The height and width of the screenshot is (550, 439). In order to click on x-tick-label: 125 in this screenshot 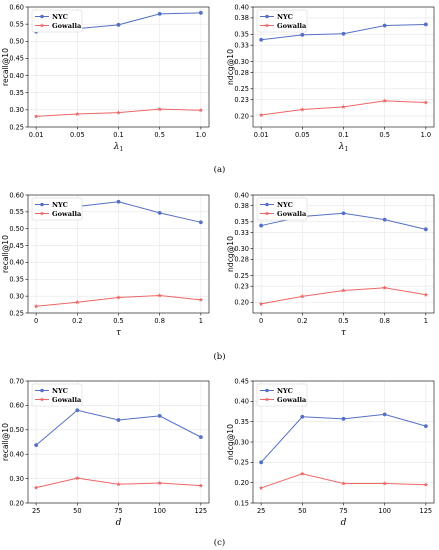, I will do `click(426, 511)`.